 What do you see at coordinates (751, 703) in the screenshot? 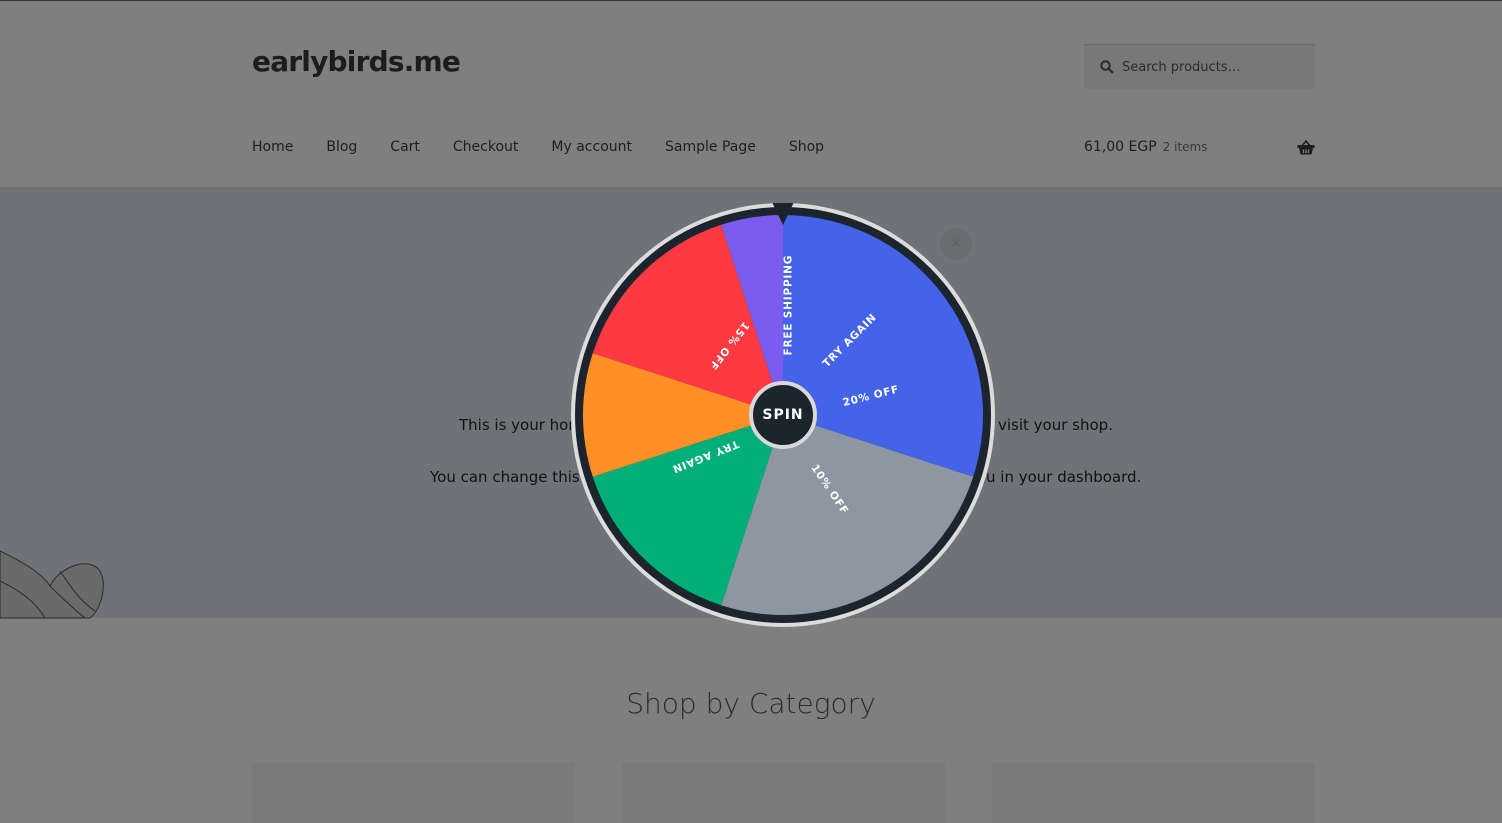
I see `section-title: Shop by Category` at bounding box center [751, 703].